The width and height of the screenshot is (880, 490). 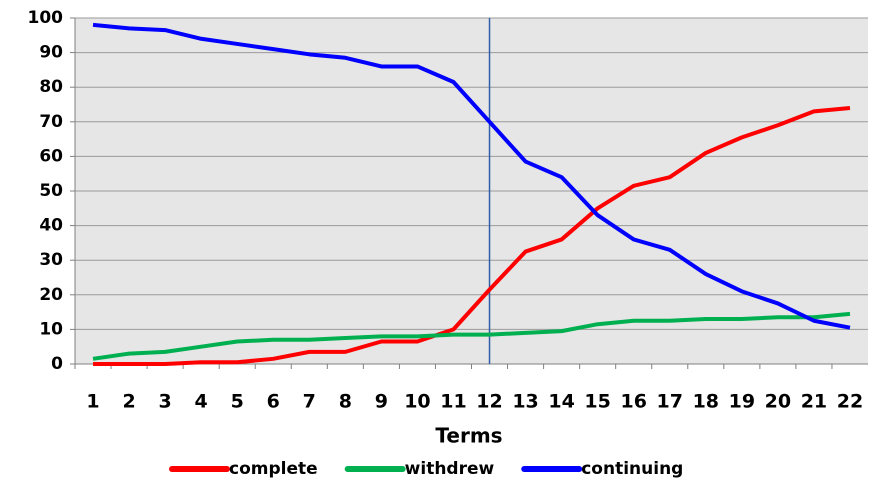 I want to click on x-tick-label: 8, so click(x=345, y=402).